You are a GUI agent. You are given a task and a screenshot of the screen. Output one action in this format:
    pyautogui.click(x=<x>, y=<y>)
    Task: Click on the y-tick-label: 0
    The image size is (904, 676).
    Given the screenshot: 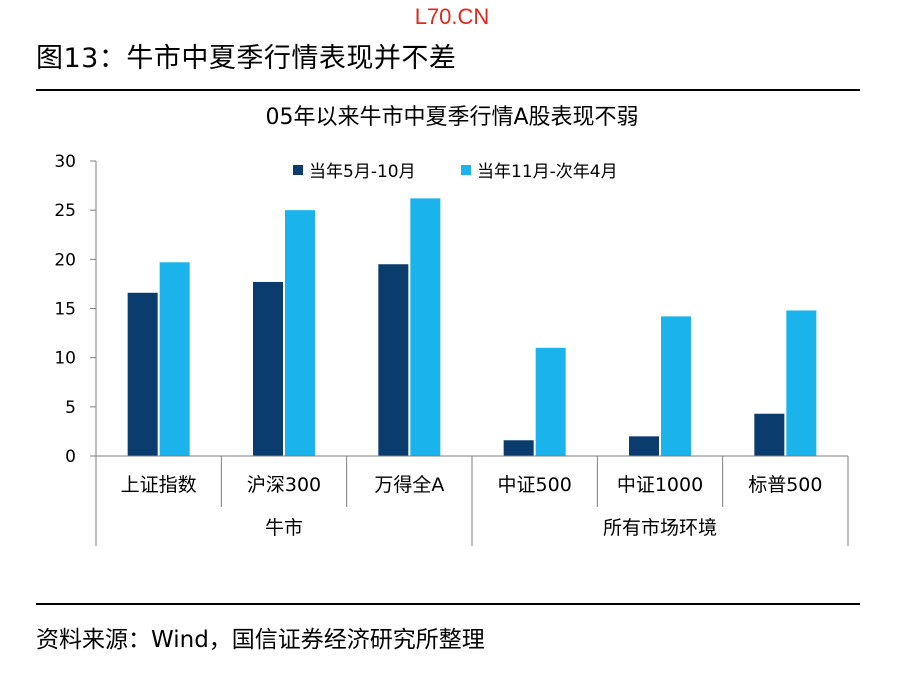 What is the action you would take?
    pyautogui.click(x=70, y=457)
    